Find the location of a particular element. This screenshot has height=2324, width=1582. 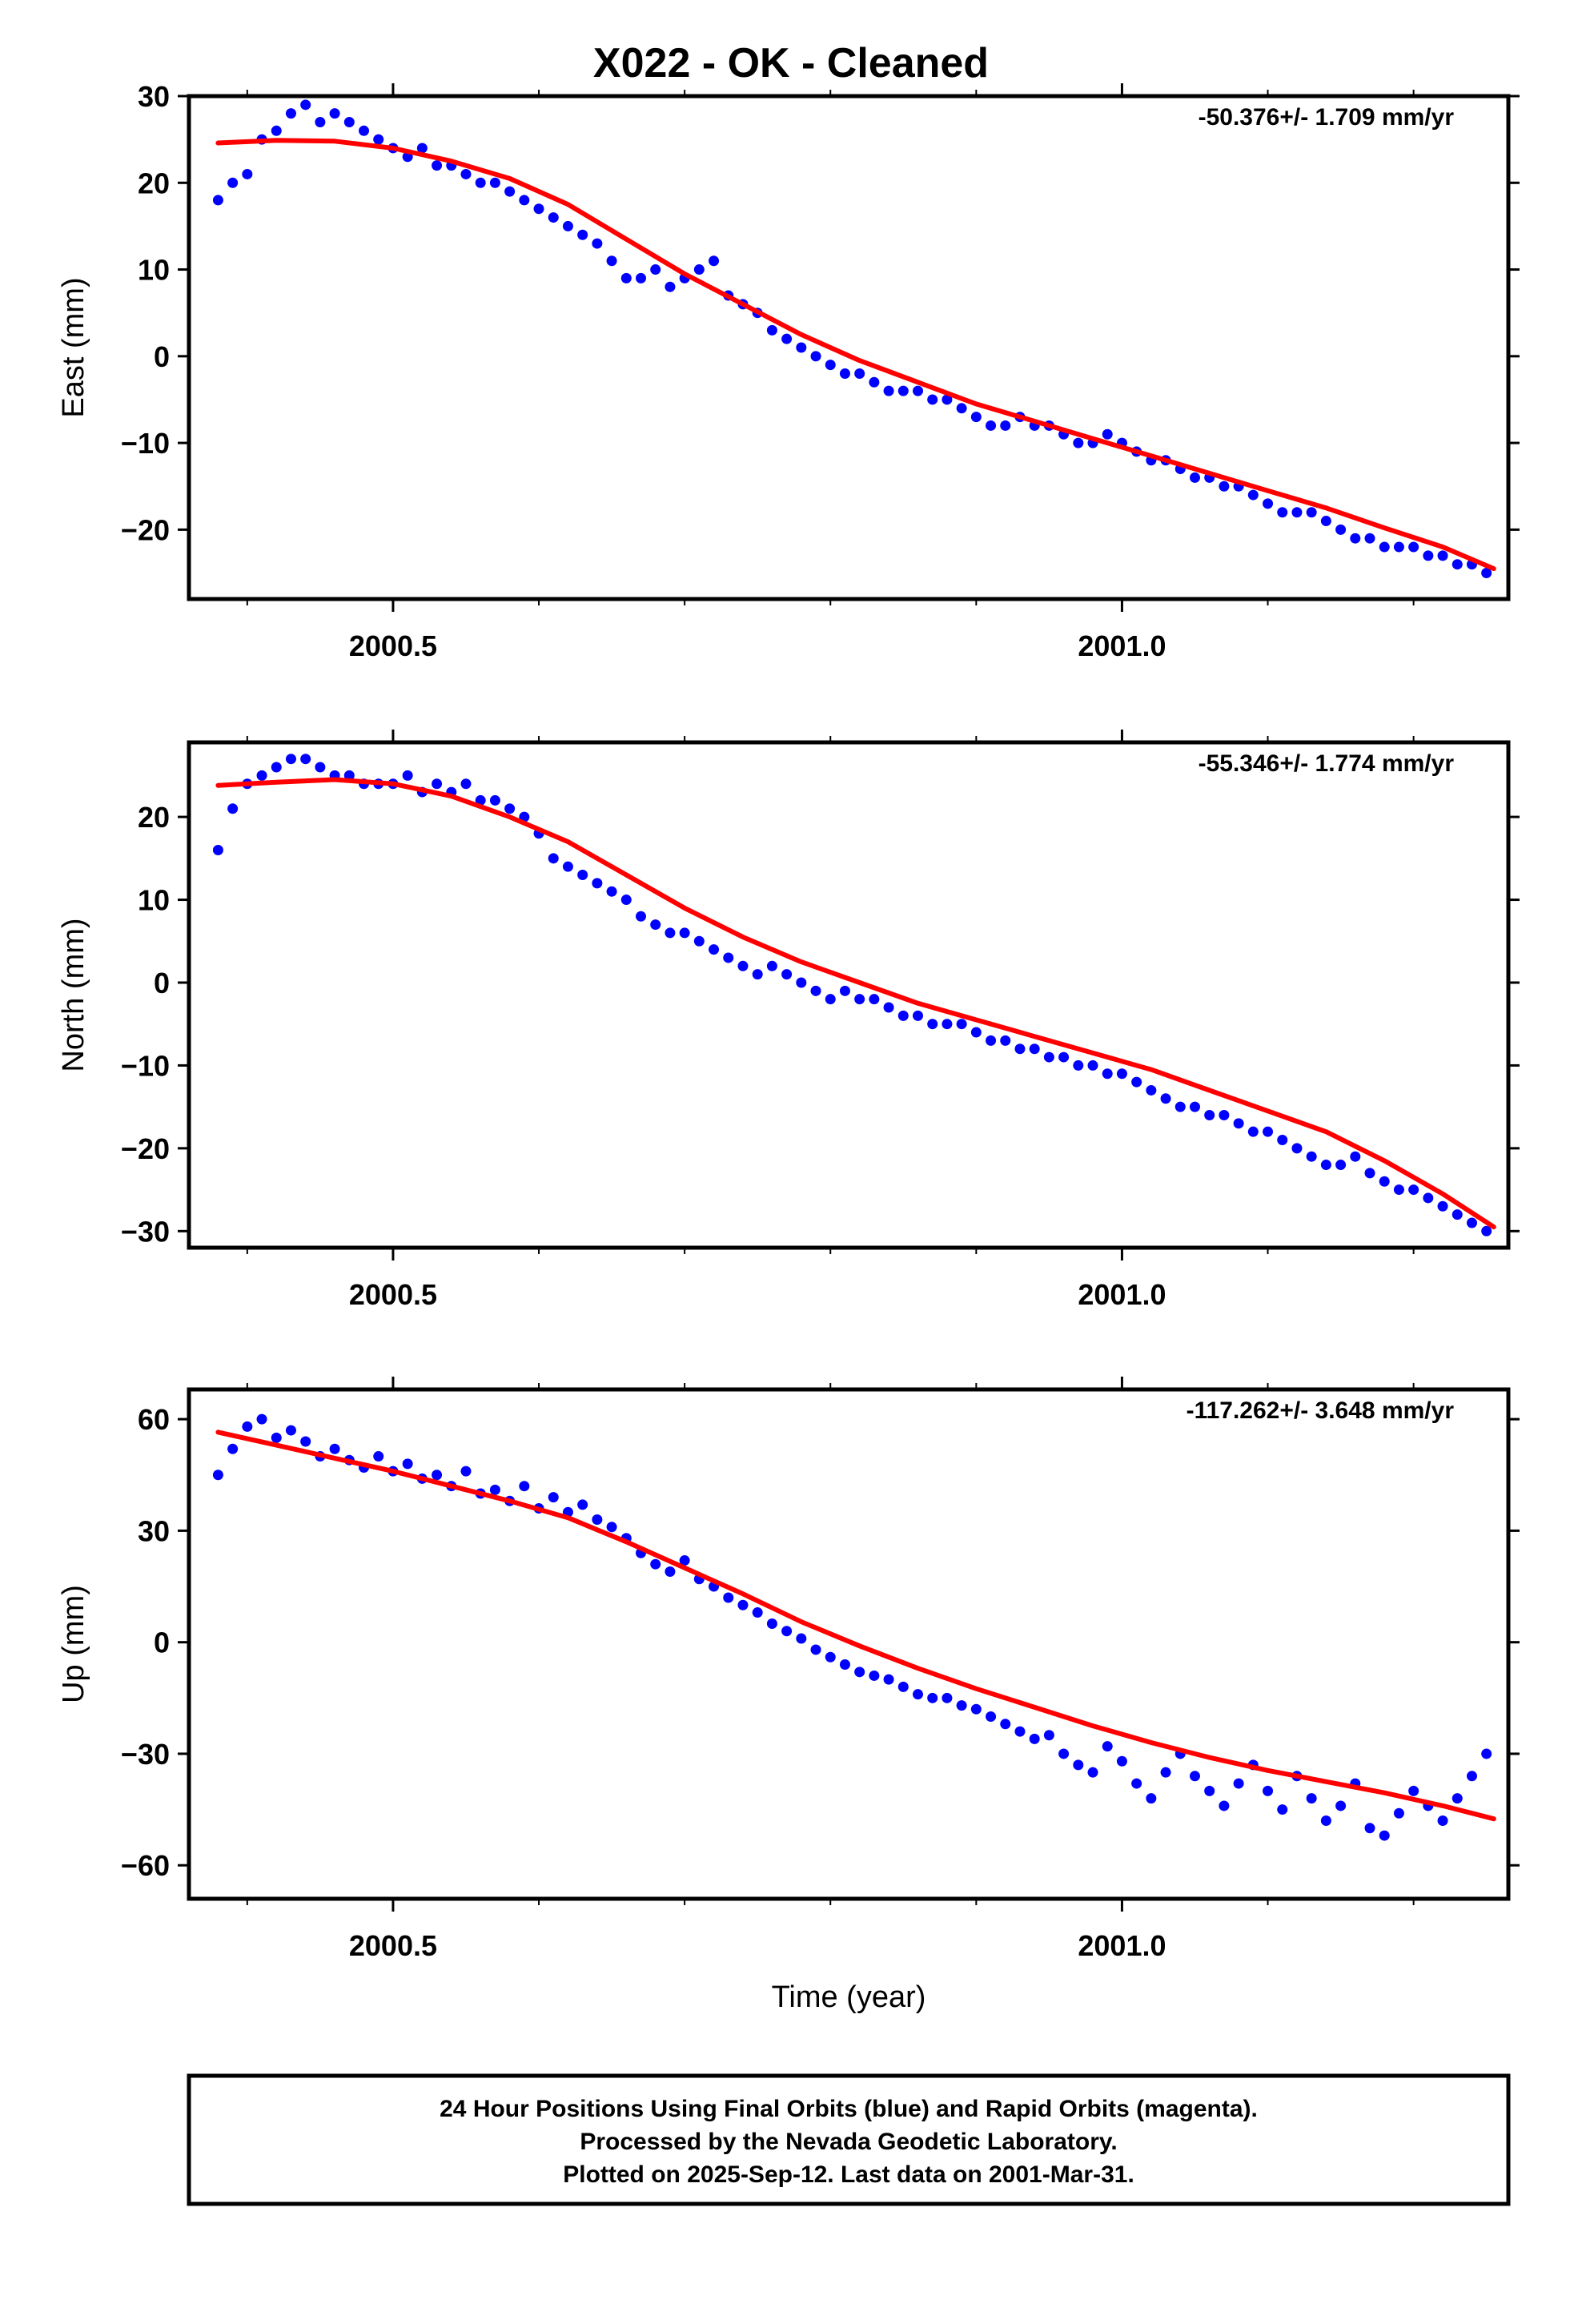

east-ytick-label: 20 is located at coordinates (154, 183).